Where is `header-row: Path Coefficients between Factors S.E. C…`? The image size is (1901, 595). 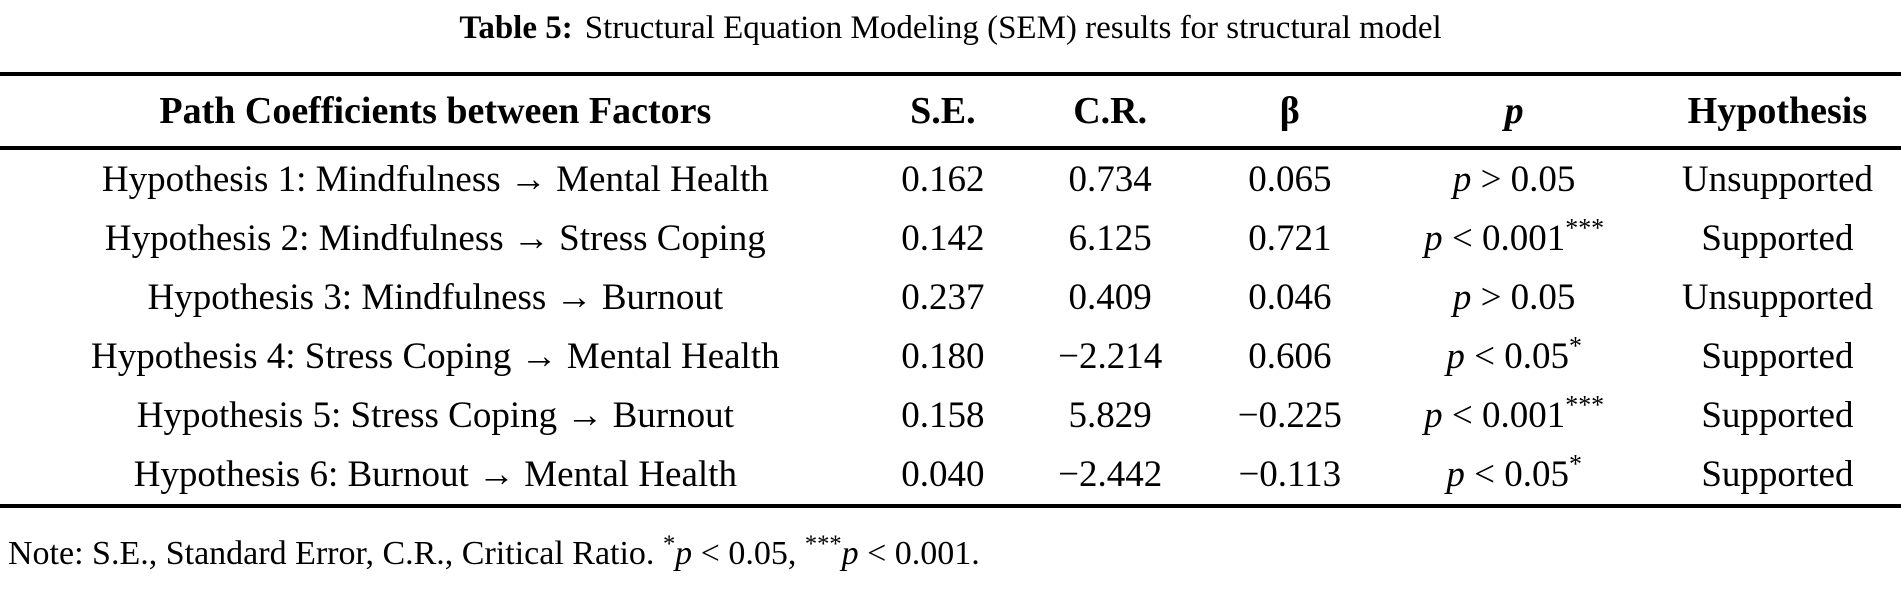
header-row: Path Coefficients between Factors S.E. C… is located at coordinates (950, 112).